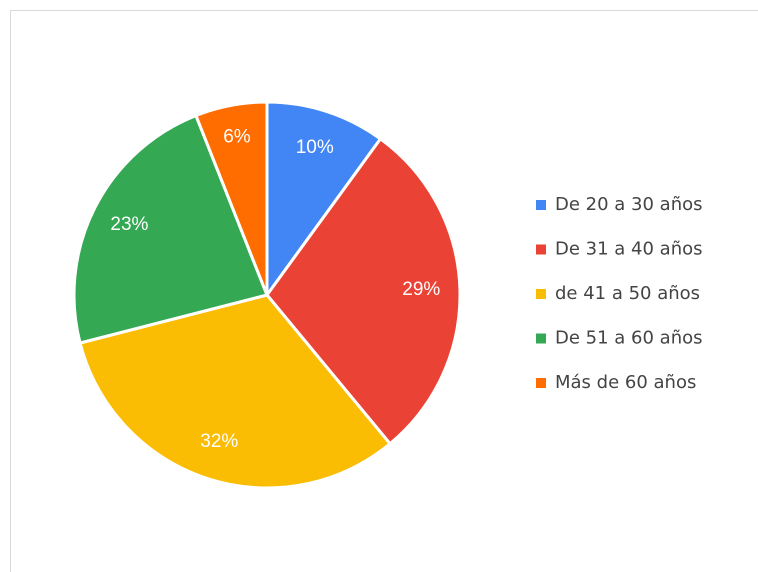 This screenshot has height=572, width=758. Describe the element at coordinates (629, 338) in the screenshot. I see `legend-label: De 51 a 60 años` at that location.